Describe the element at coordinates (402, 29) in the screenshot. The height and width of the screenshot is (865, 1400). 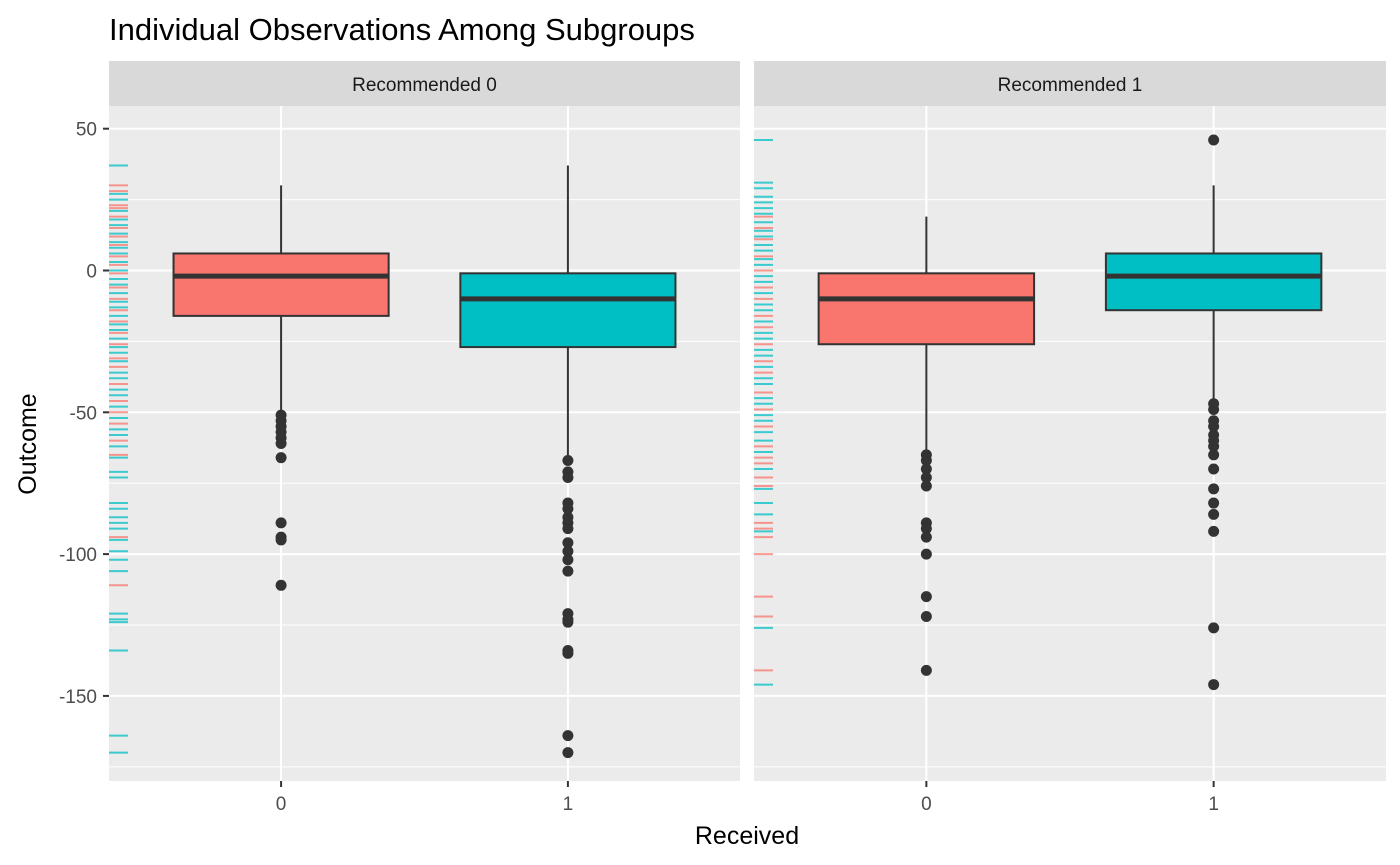
I see `chart-title: Individual Observations Among Subgroups` at that location.